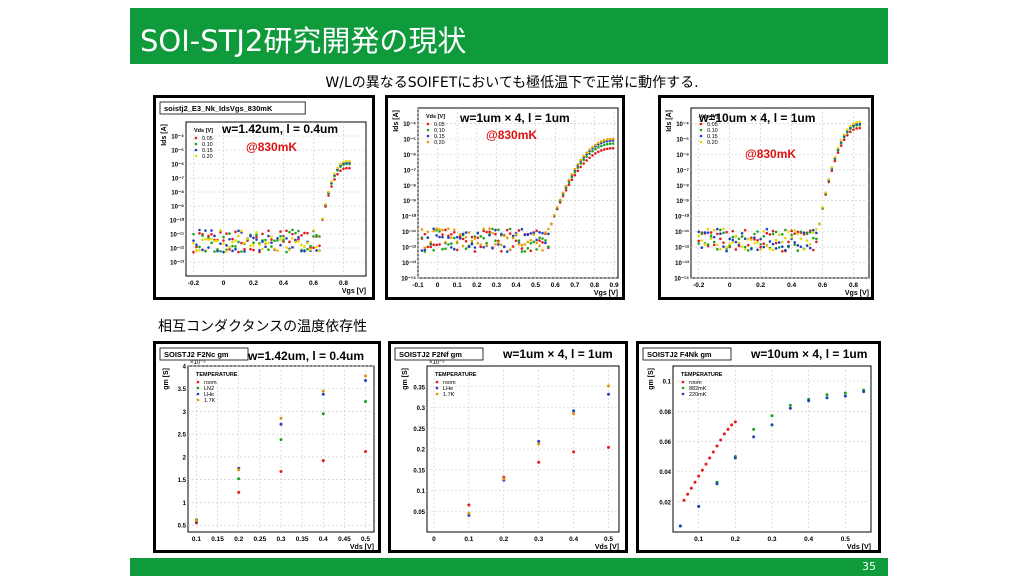 The height and width of the screenshot is (576, 1024). I want to click on panel-label: w=1um × 4, l = 1um, so click(515, 118).